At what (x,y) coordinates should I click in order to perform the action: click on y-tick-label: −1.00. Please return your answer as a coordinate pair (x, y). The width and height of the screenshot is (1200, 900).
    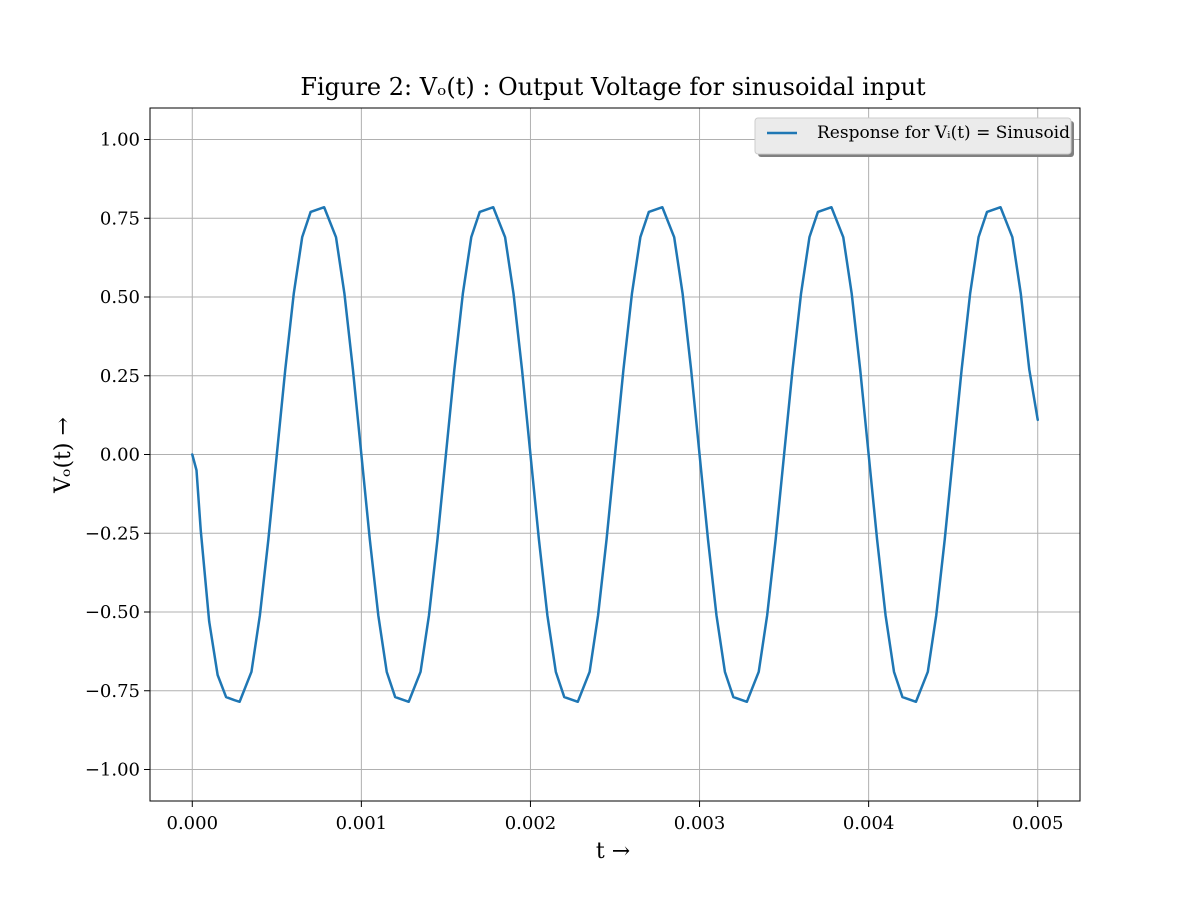
    Looking at the image, I should click on (112, 770).